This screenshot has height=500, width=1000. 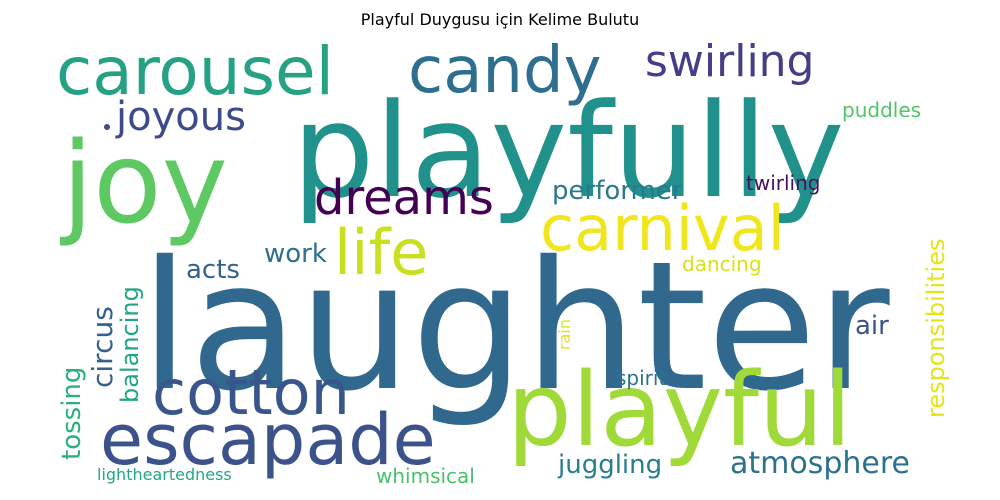 I want to click on page-title: Playful Duygusu için Kelime Bulutu, so click(x=500, y=19).